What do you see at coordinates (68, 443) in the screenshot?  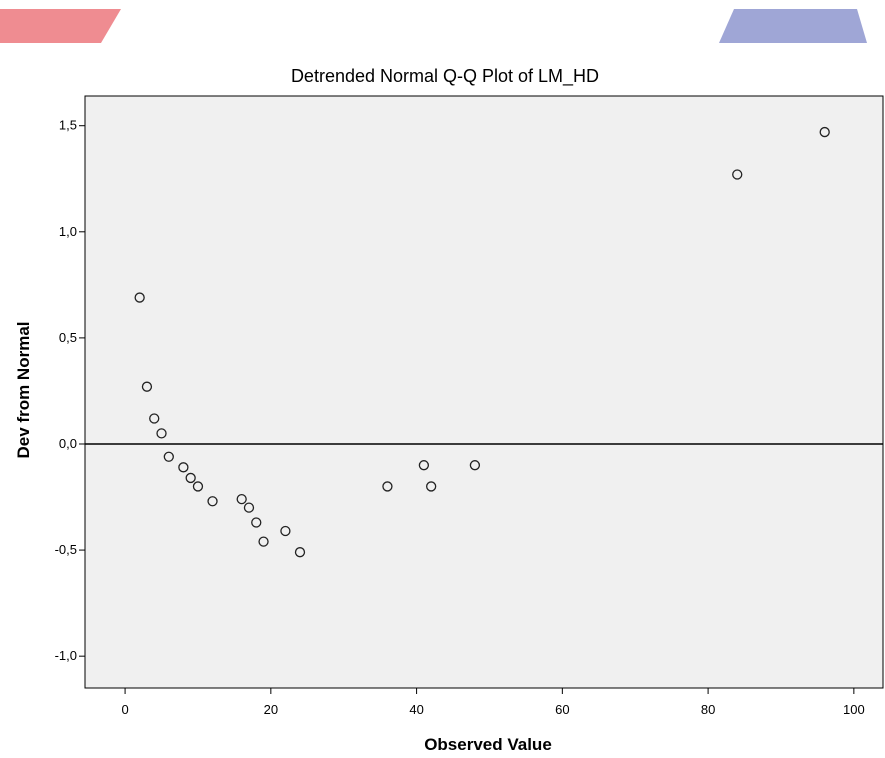 I see `y-tick-label: 0,0` at bounding box center [68, 443].